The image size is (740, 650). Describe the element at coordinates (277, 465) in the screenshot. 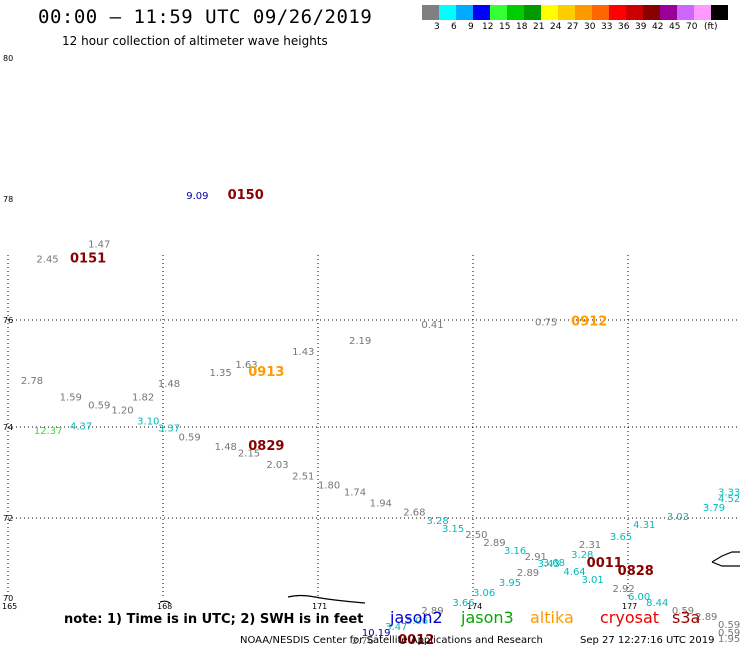

I see `wave-height-value: 2.03` at that location.